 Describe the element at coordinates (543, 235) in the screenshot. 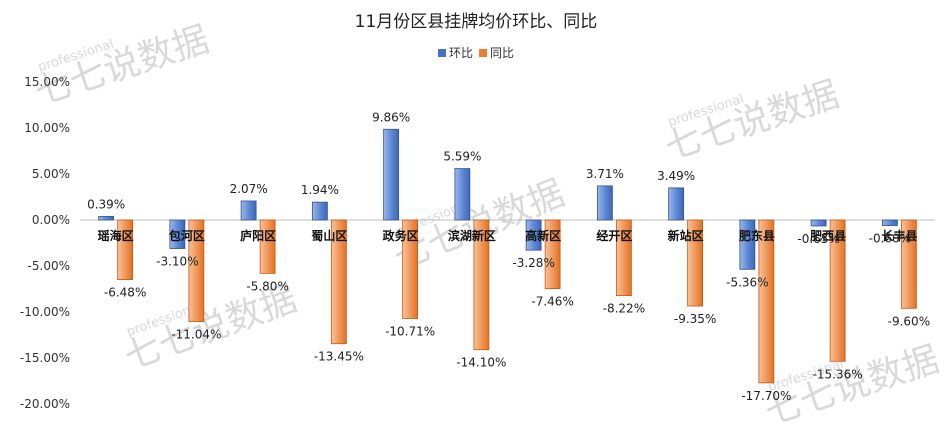

I see `category-label: 高新区` at that location.